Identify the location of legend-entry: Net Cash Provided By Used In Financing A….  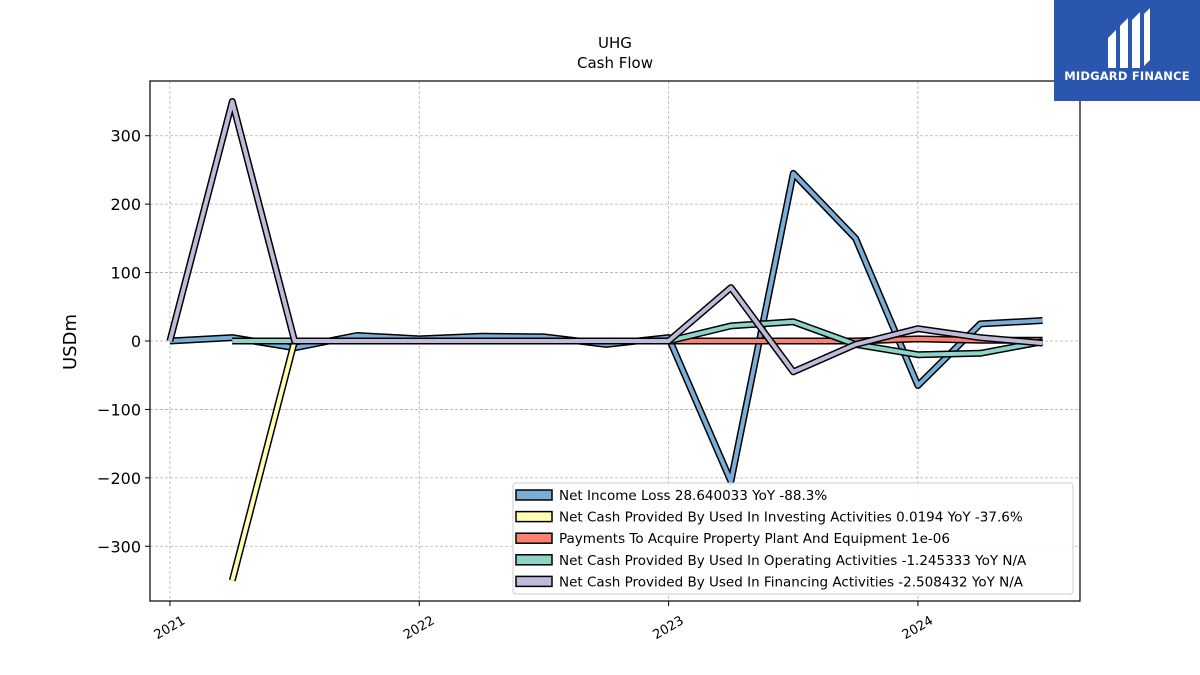
(791, 582).